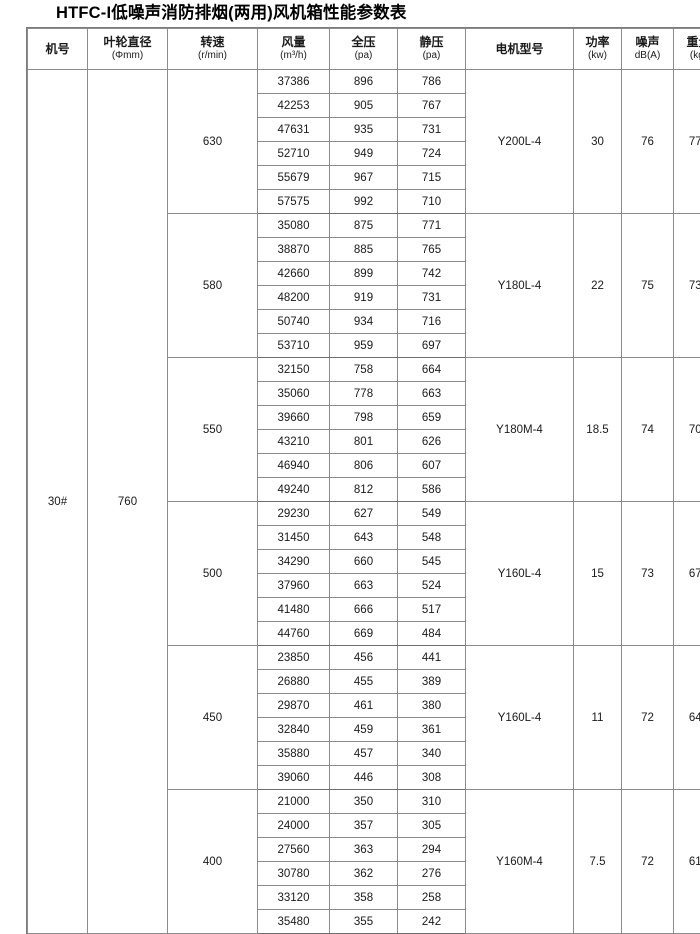  Describe the element at coordinates (294, 850) in the screenshot. I see `cell-air-flow: 27560` at that location.